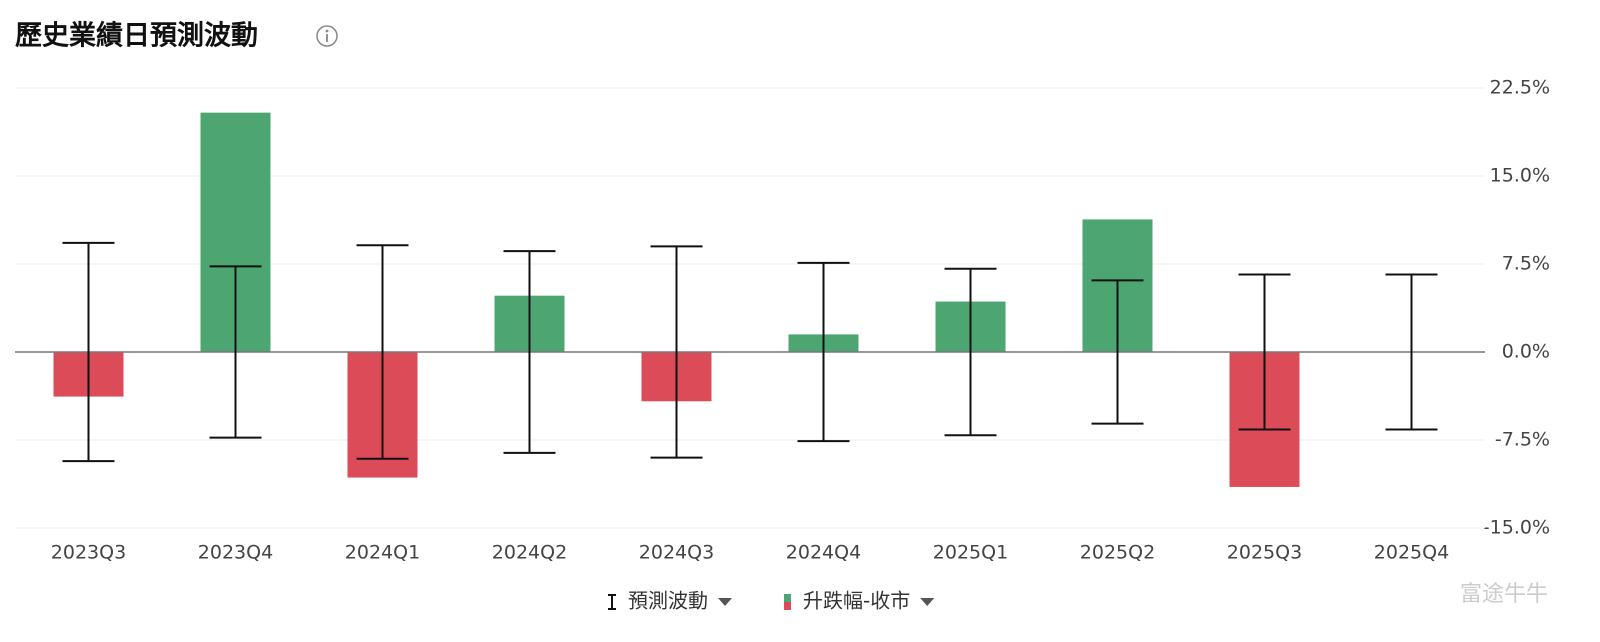 The width and height of the screenshot is (1600, 642). Describe the element at coordinates (529, 553) in the screenshot. I see `x-tick-label: 2024Q2` at that location.